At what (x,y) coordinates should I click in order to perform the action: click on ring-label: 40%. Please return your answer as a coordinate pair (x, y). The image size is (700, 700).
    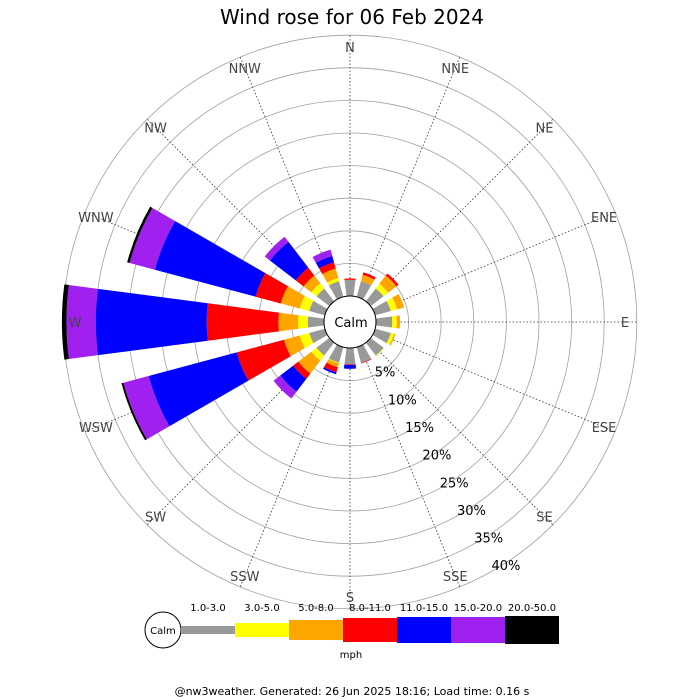
    Looking at the image, I should click on (506, 566).